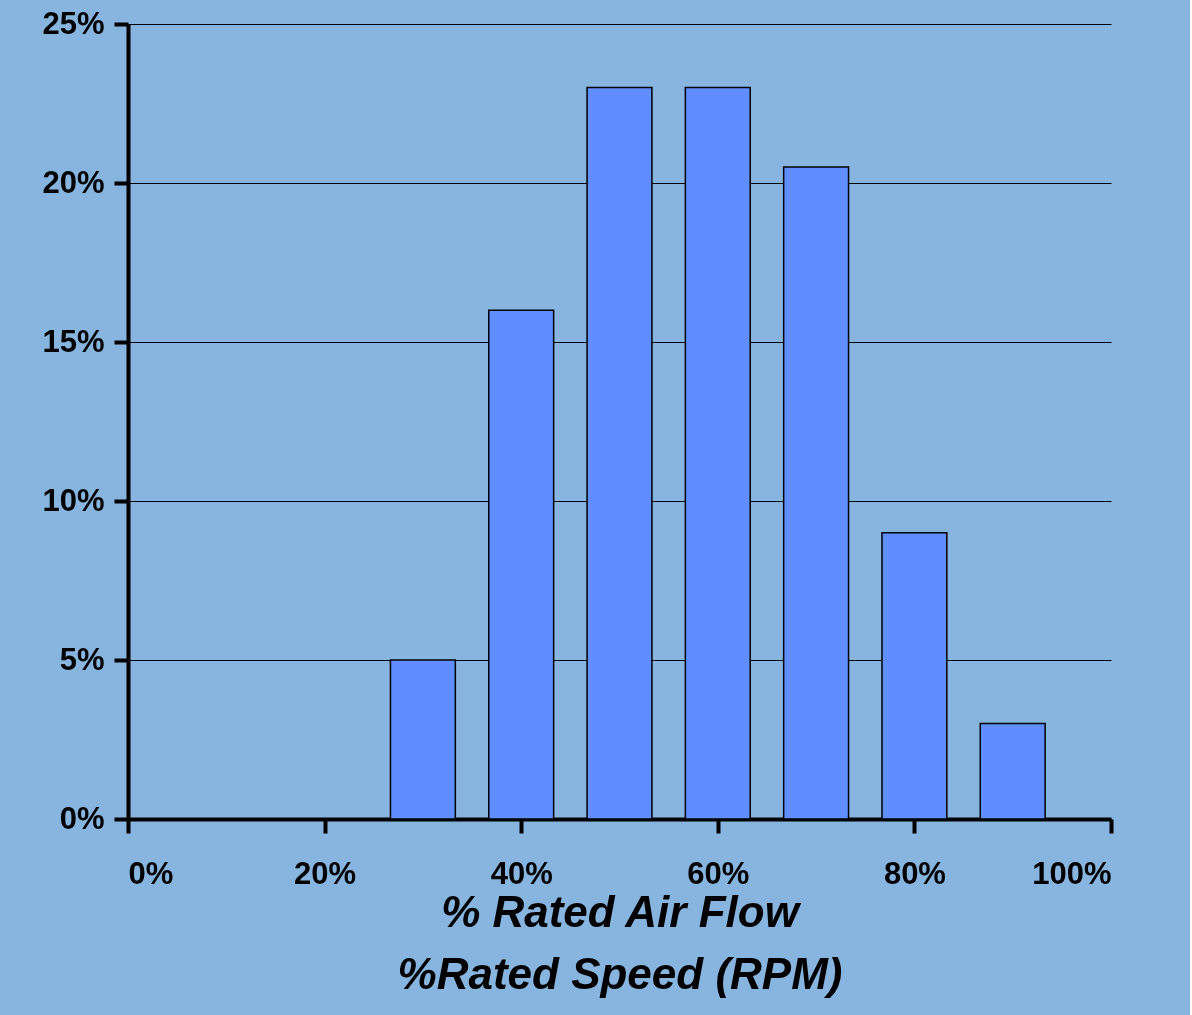 The height and width of the screenshot is (1015, 1192). What do you see at coordinates (914, 873) in the screenshot?
I see `x-tick-label: 80%` at bounding box center [914, 873].